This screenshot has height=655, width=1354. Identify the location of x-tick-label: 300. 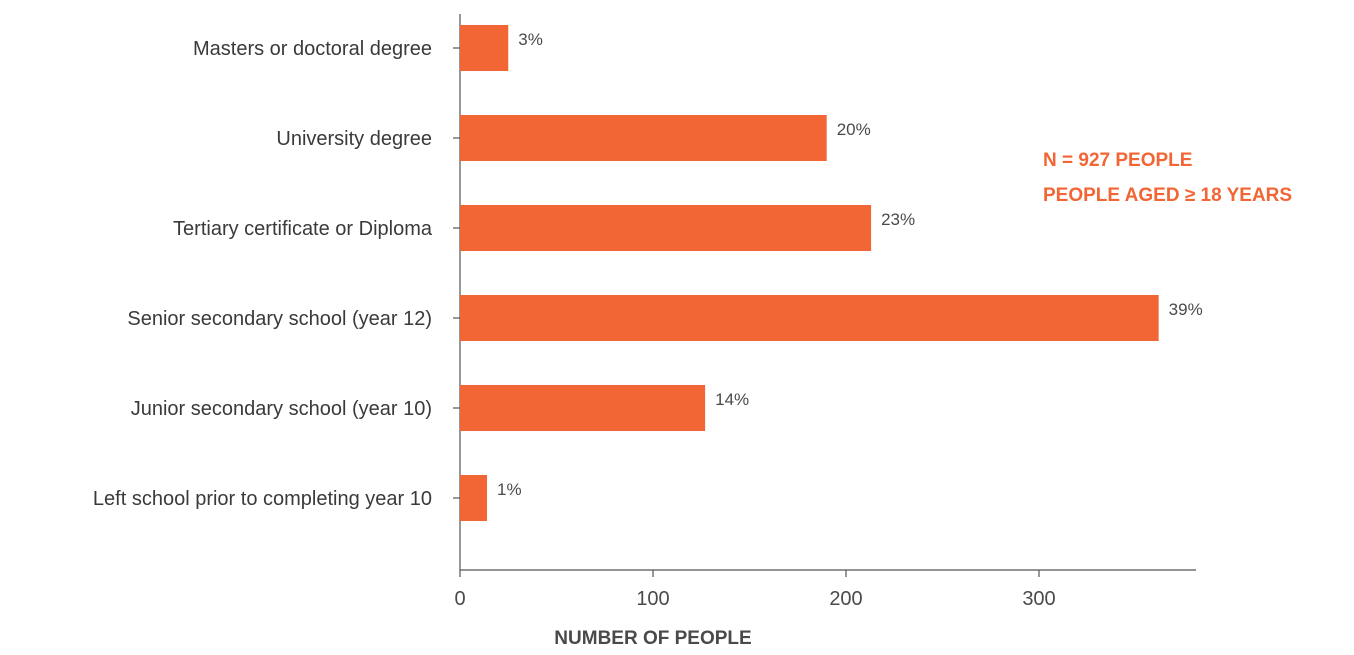
(1038, 599).